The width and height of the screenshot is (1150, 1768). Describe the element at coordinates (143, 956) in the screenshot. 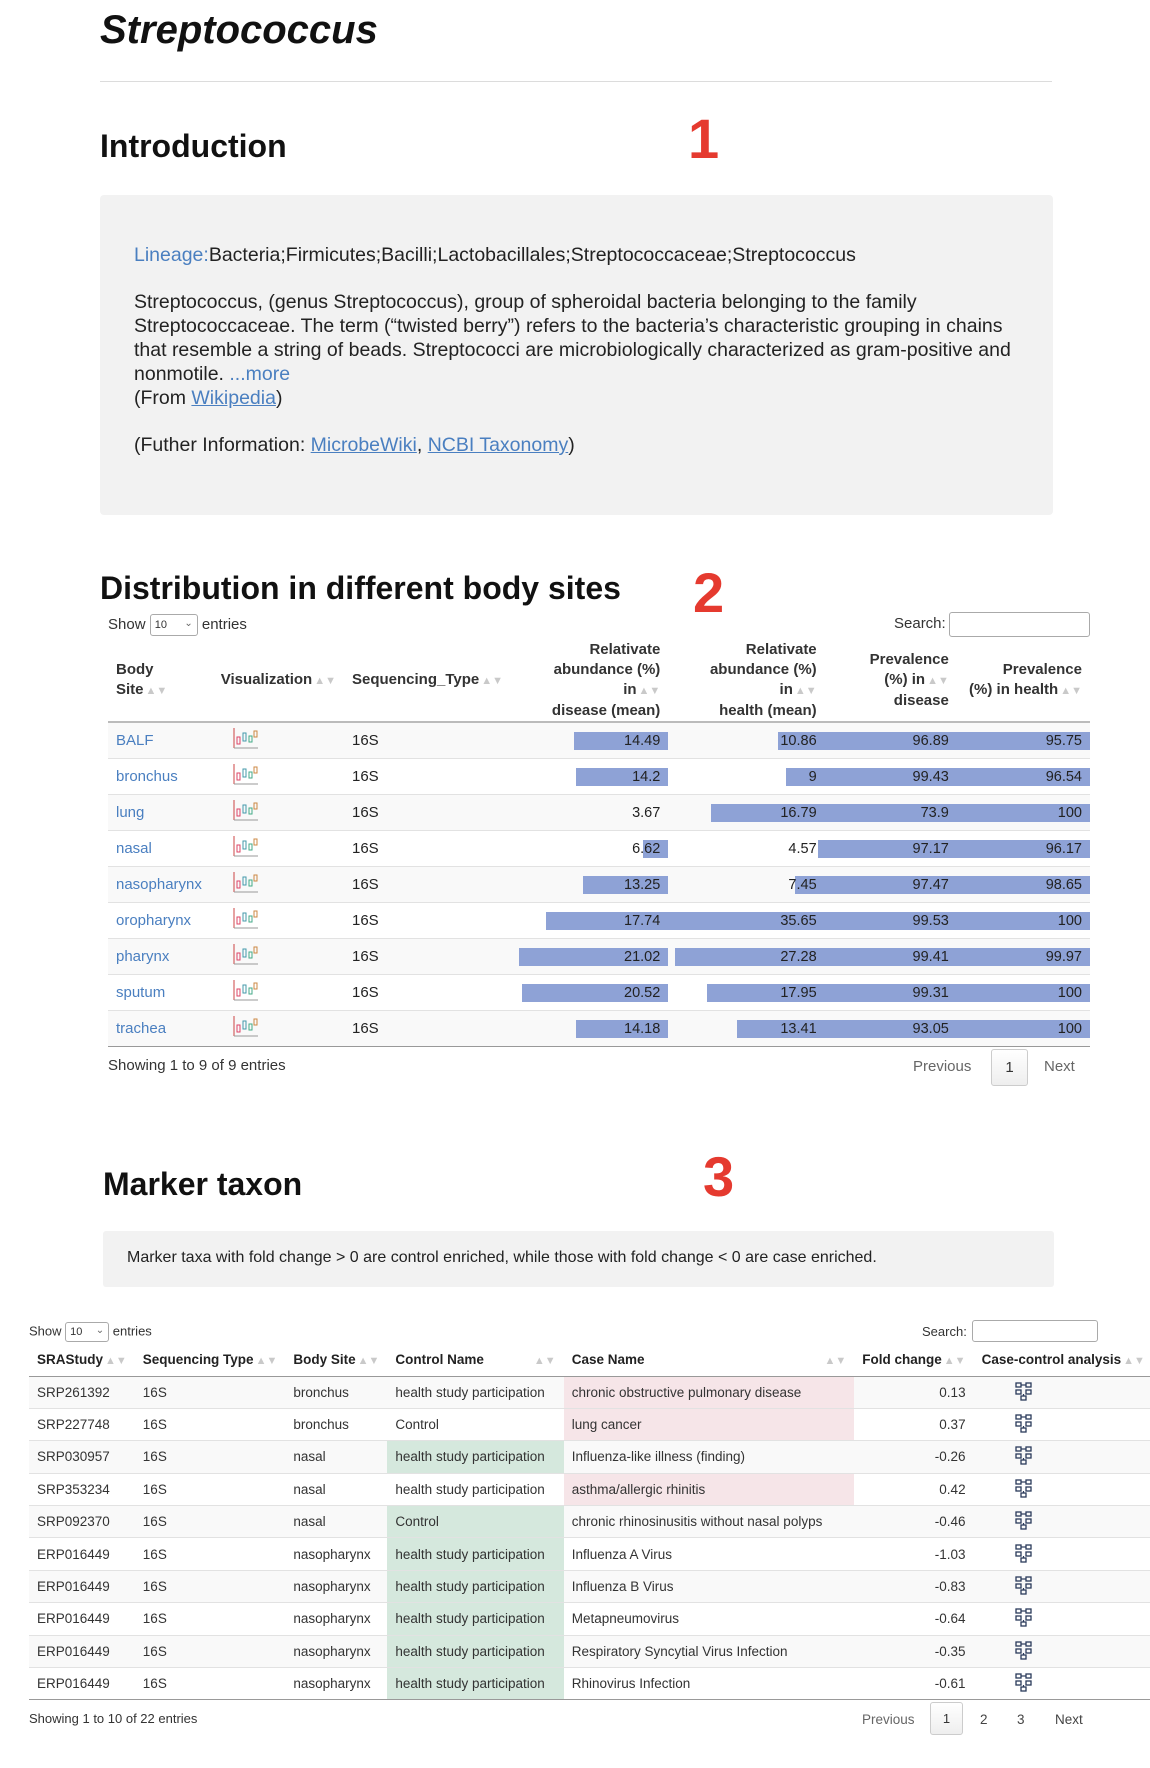

I see `body-site-link: pharynx` at that location.